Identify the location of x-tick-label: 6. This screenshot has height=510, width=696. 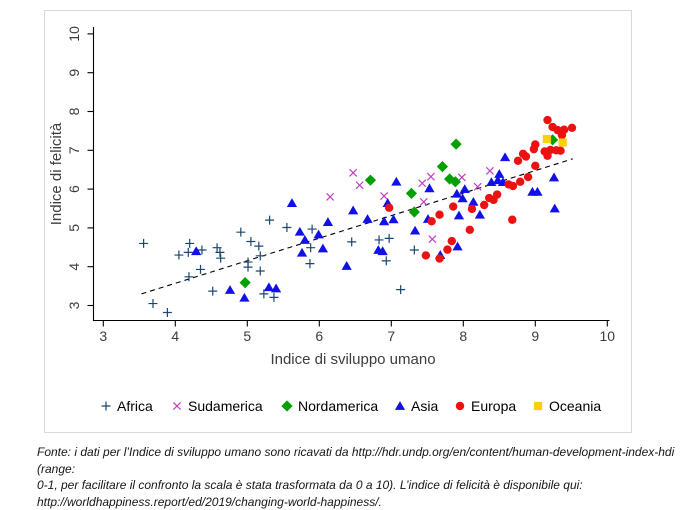
(319, 336).